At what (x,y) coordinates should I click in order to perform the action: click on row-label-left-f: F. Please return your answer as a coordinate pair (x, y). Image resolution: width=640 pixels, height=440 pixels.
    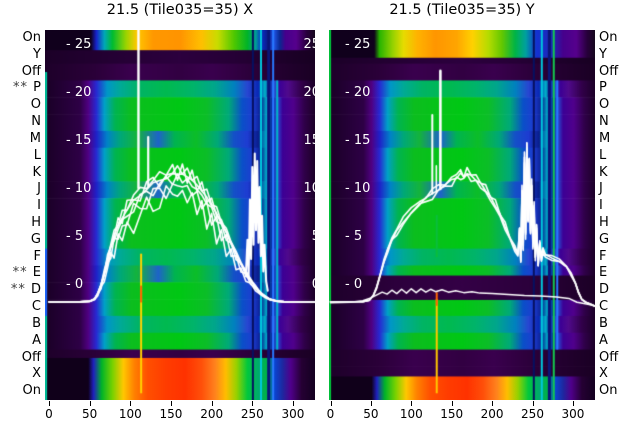
    Looking at the image, I should click on (37, 256).